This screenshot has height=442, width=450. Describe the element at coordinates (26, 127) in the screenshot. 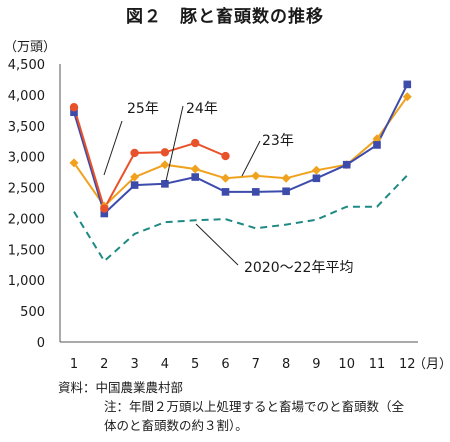

I see `y-tick-label: 3,500` at that location.